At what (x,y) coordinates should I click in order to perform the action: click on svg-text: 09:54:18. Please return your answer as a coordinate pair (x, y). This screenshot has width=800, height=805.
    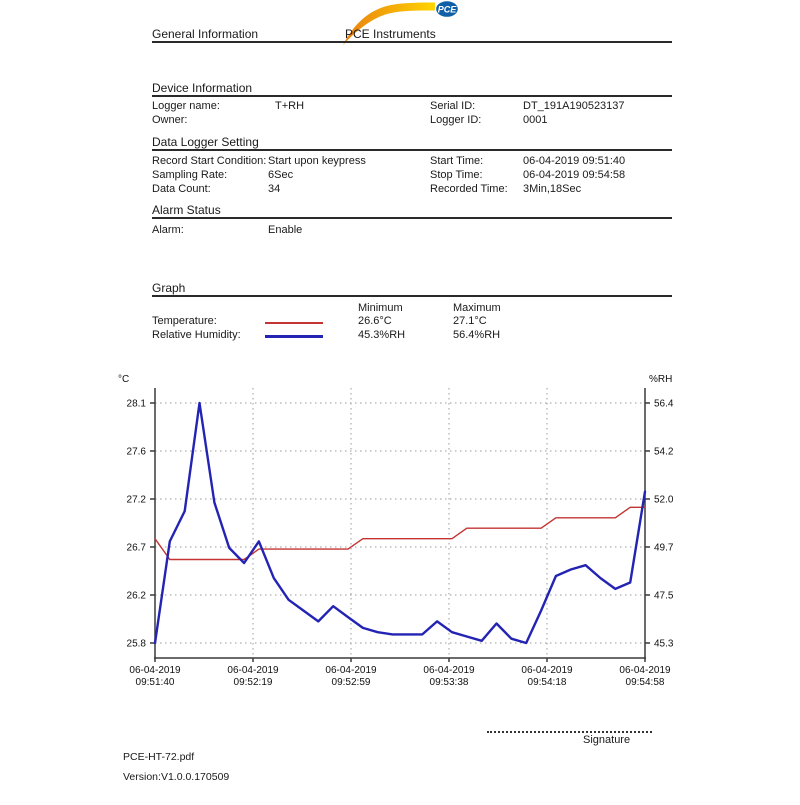
    Looking at the image, I should click on (547, 682).